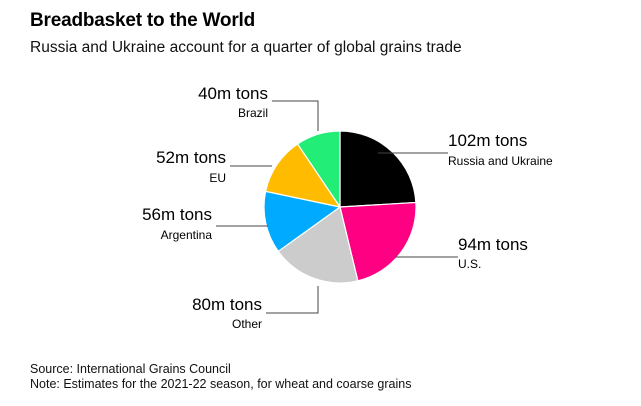 This screenshot has width=641, height=406. What do you see at coordinates (217, 178) in the screenshot?
I see `slice-name-label: EU` at bounding box center [217, 178].